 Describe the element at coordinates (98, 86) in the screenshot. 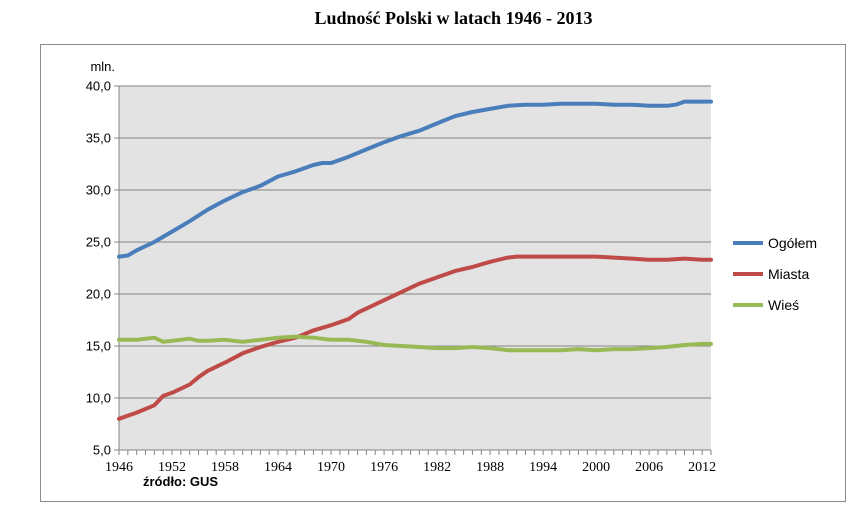

I see `y-tick-label: 40,0` at that location.